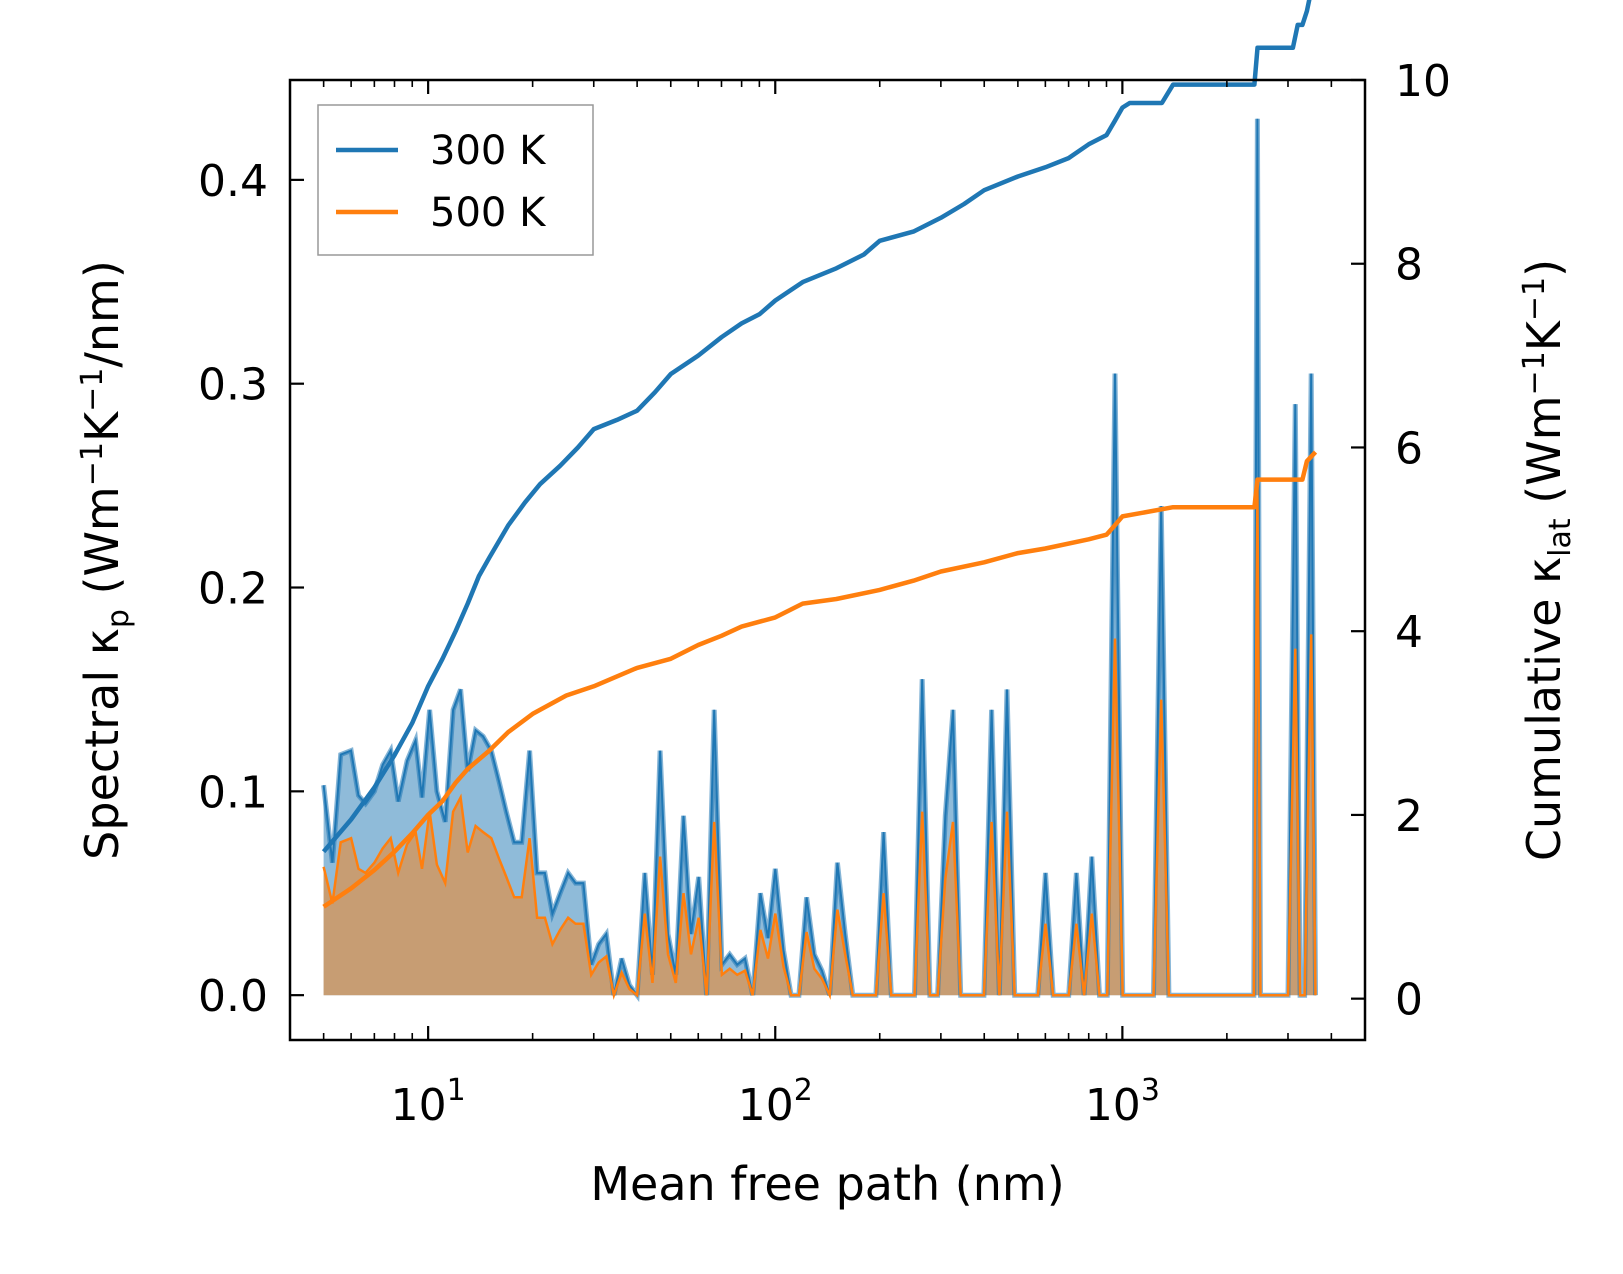 Image resolution: width=1623 pixels, height=1274 pixels. Describe the element at coordinates (488, 151) in the screenshot. I see `legend-label-300k: 300 K` at that location.